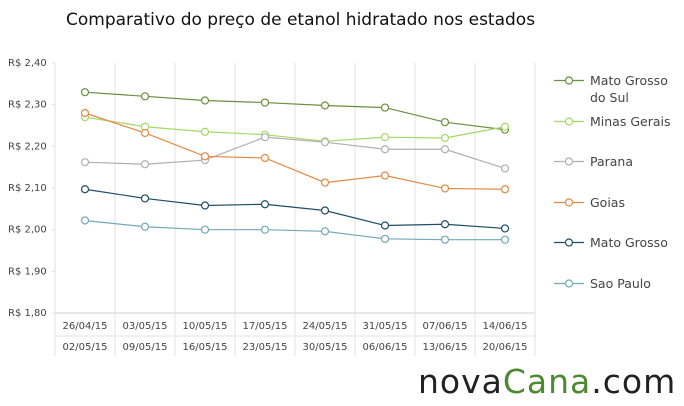 Image resolution: width=684 pixels, height=406 pixels. I want to click on x-tick-label: 06/06/15, so click(385, 347).